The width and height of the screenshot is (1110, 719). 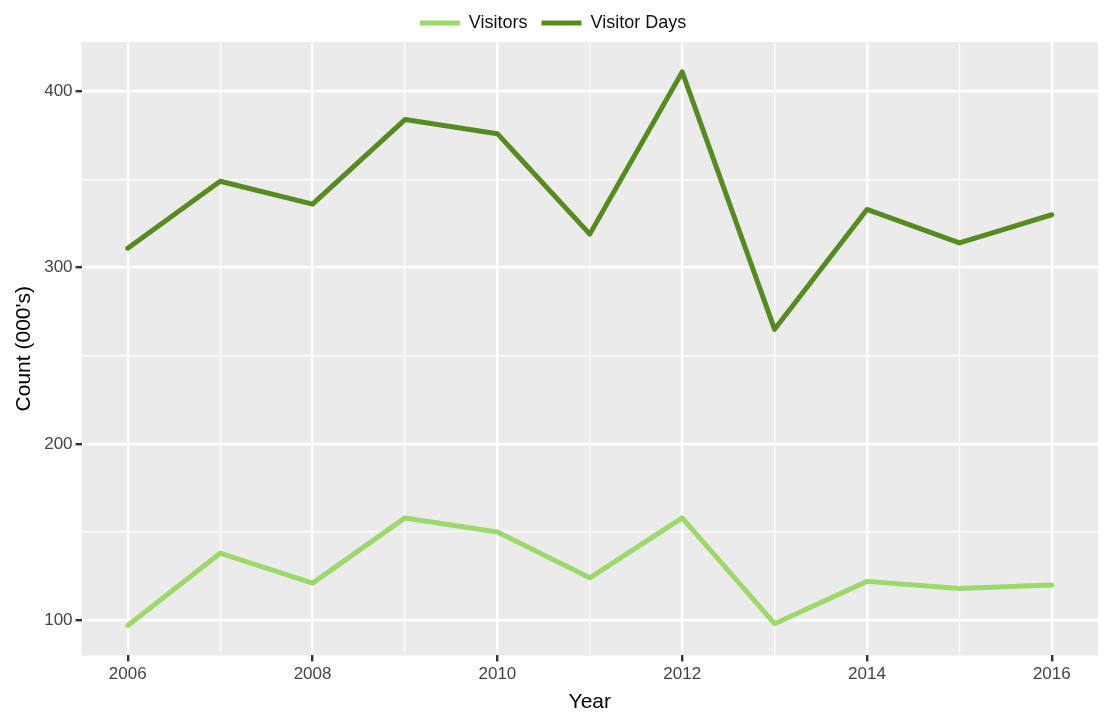 I want to click on y-axis-title: Count (000's), so click(x=23, y=349).